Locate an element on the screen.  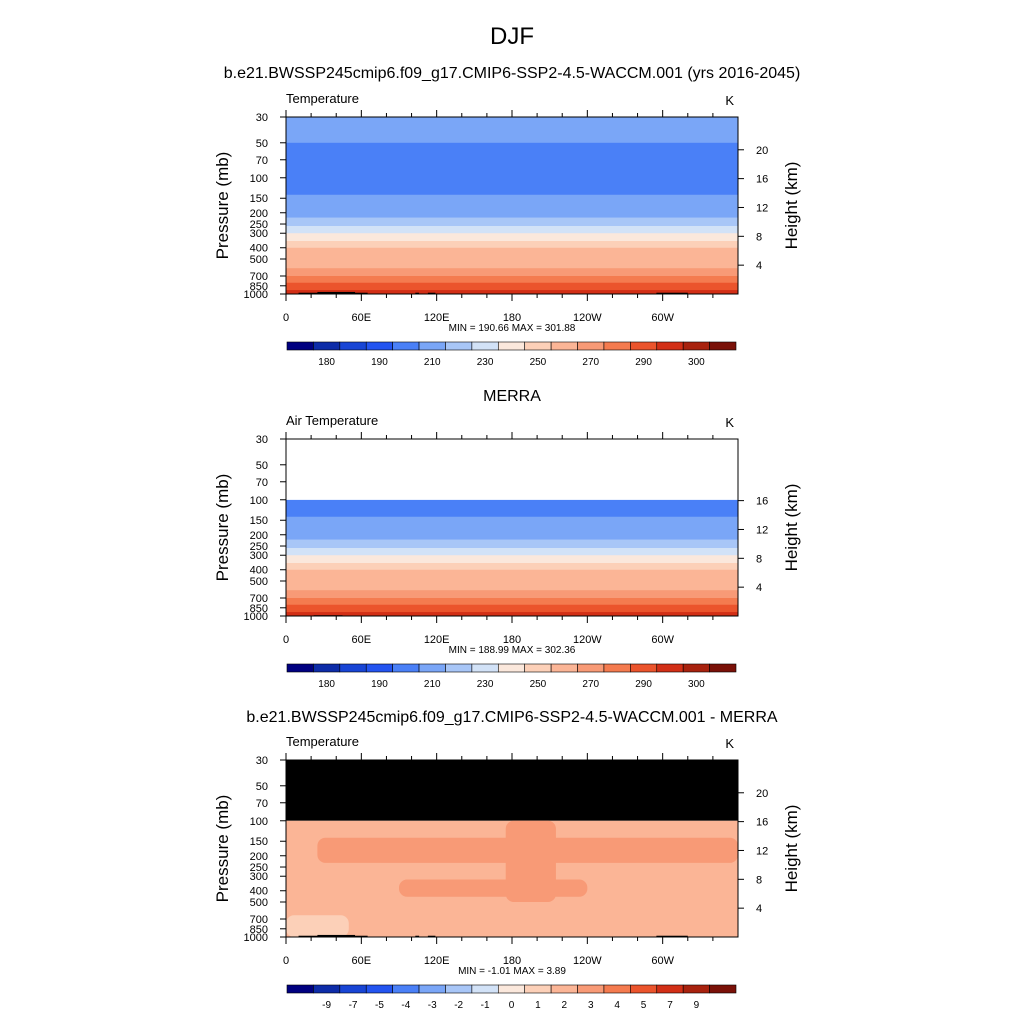
colorbar-label: -4 is located at coordinates (405, 1005).